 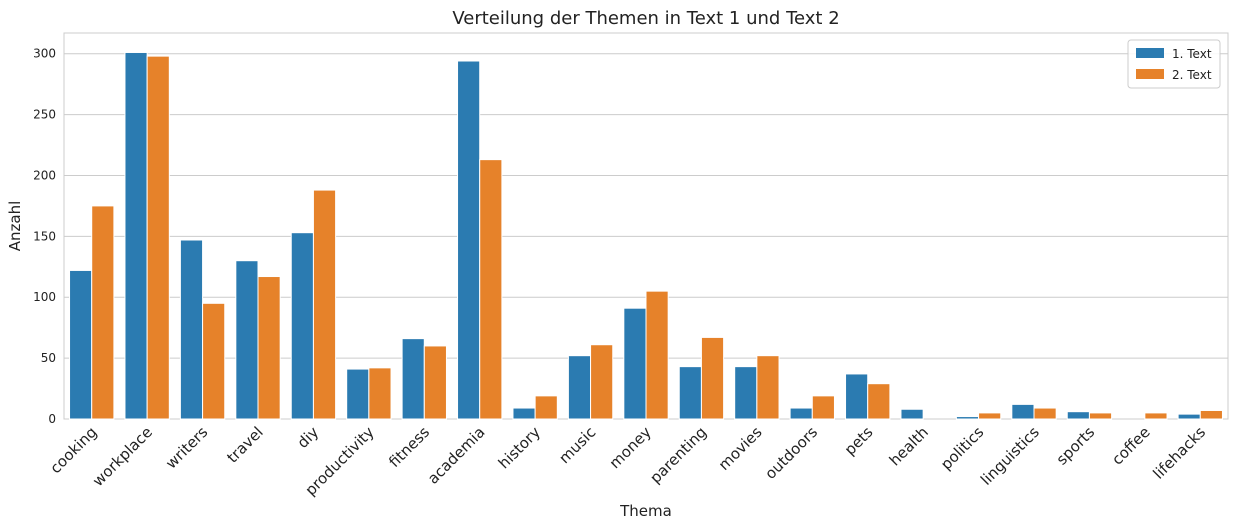 I want to click on y-tick-label: 50, so click(x=48, y=358).